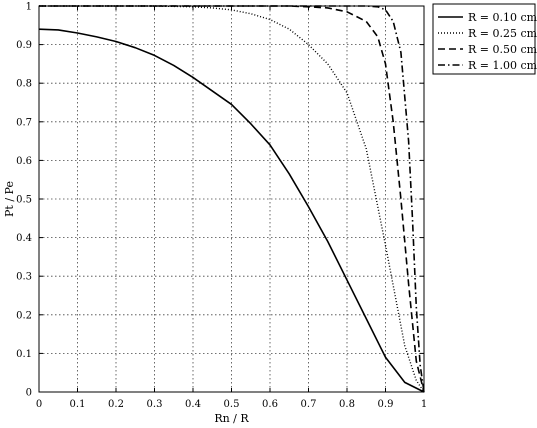 Image resolution: width=537 pixels, height=428 pixels. I want to click on y-tick-label: 0, so click(29, 393).